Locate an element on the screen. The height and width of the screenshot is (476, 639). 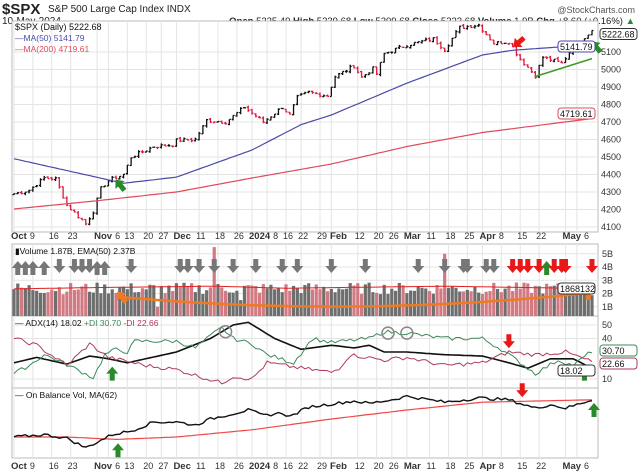
plus_di-legend: +DI 30.70 is located at coordinates (102, 323).